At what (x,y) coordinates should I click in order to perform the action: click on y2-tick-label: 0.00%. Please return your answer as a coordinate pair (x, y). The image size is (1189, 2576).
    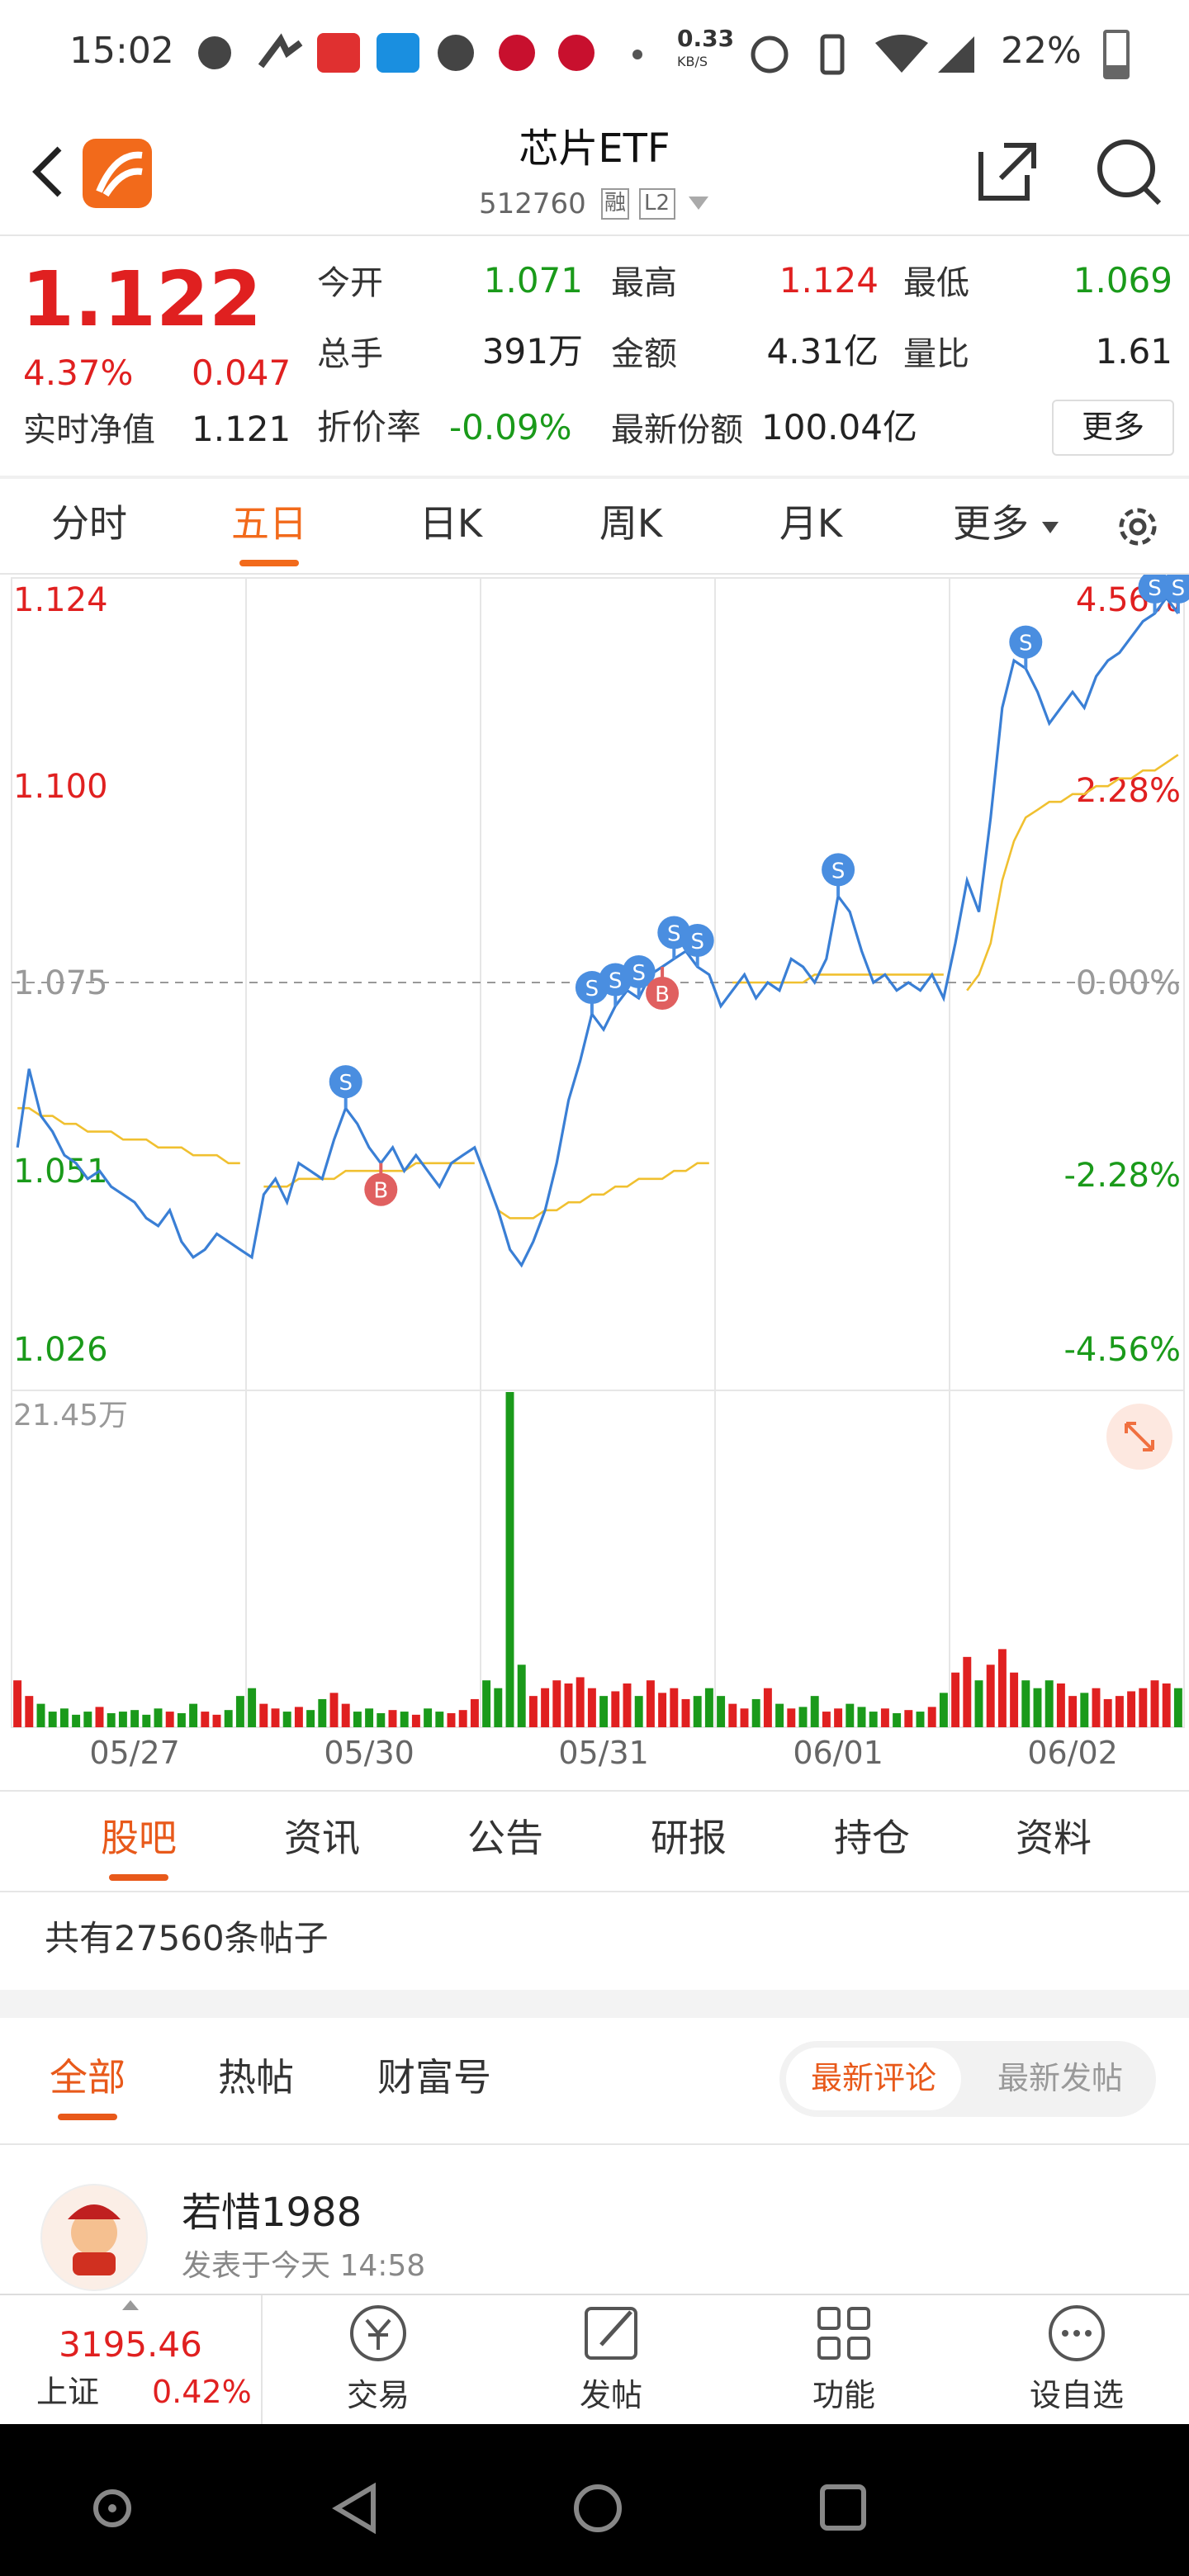
    Looking at the image, I should click on (1128, 983).